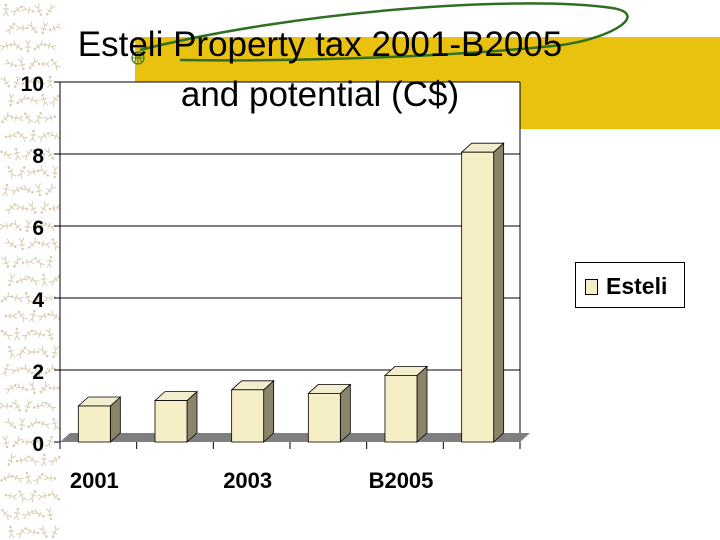 Image resolution: width=720 pixels, height=540 pixels. I want to click on legend-label-esteli: Esteli, so click(637, 286).